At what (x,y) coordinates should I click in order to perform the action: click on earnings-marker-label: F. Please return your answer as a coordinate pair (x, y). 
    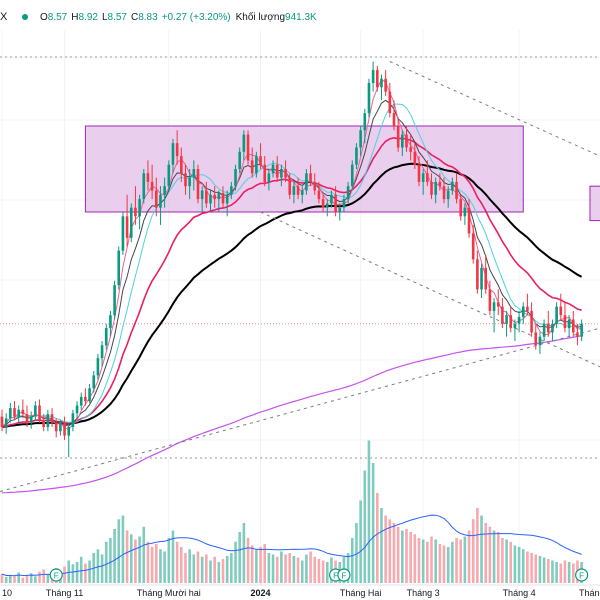
    Looking at the image, I should click on (56, 576).